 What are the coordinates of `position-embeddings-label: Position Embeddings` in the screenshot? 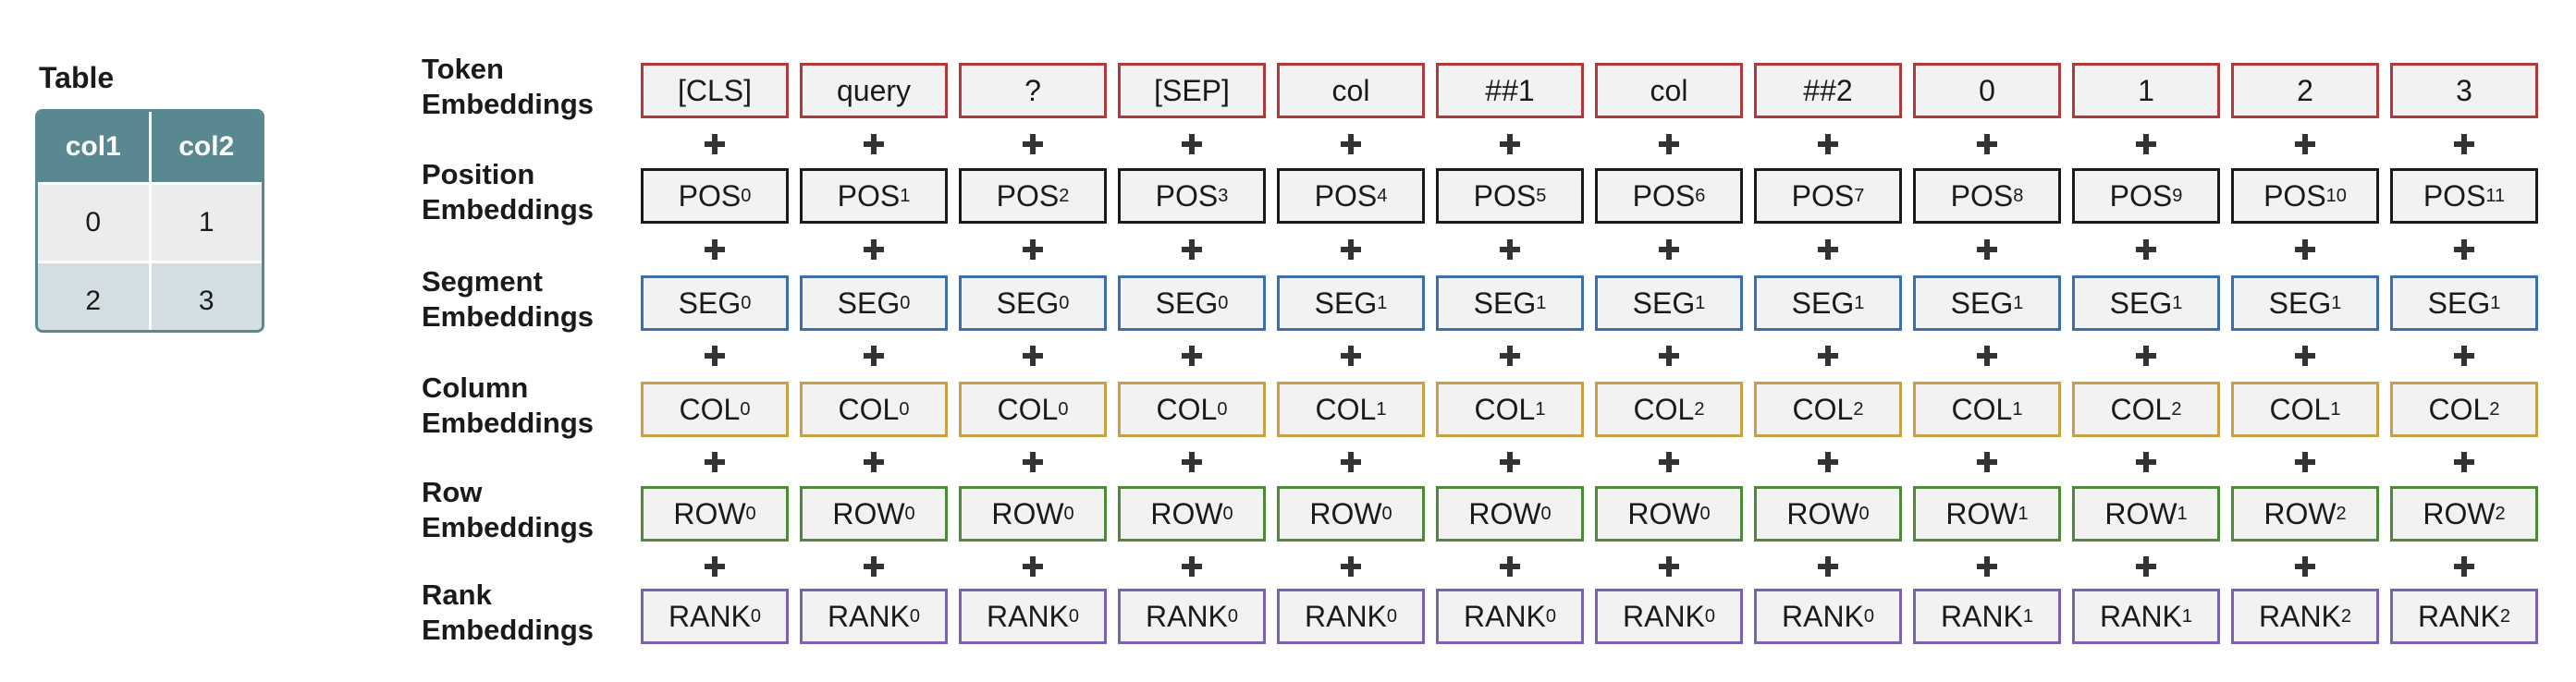 It's located at (533, 192).